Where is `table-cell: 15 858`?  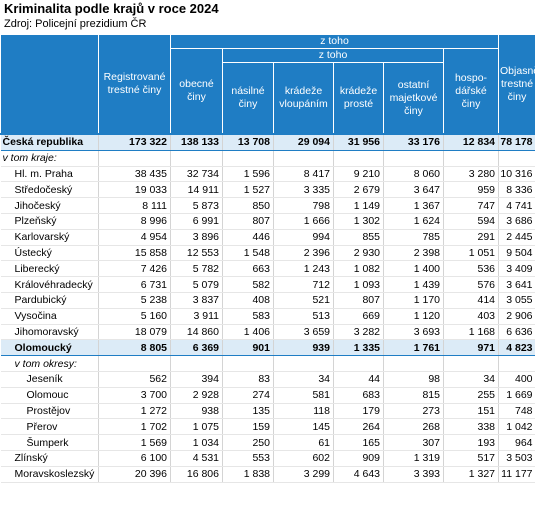 table-cell: 15 858 is located at coordinates (134, 253).